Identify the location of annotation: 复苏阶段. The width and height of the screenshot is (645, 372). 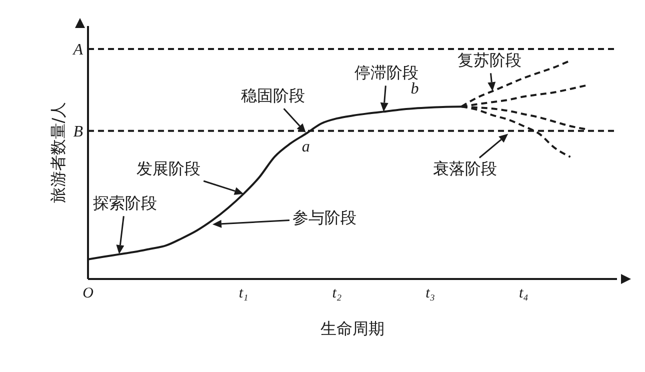
(490, 60).